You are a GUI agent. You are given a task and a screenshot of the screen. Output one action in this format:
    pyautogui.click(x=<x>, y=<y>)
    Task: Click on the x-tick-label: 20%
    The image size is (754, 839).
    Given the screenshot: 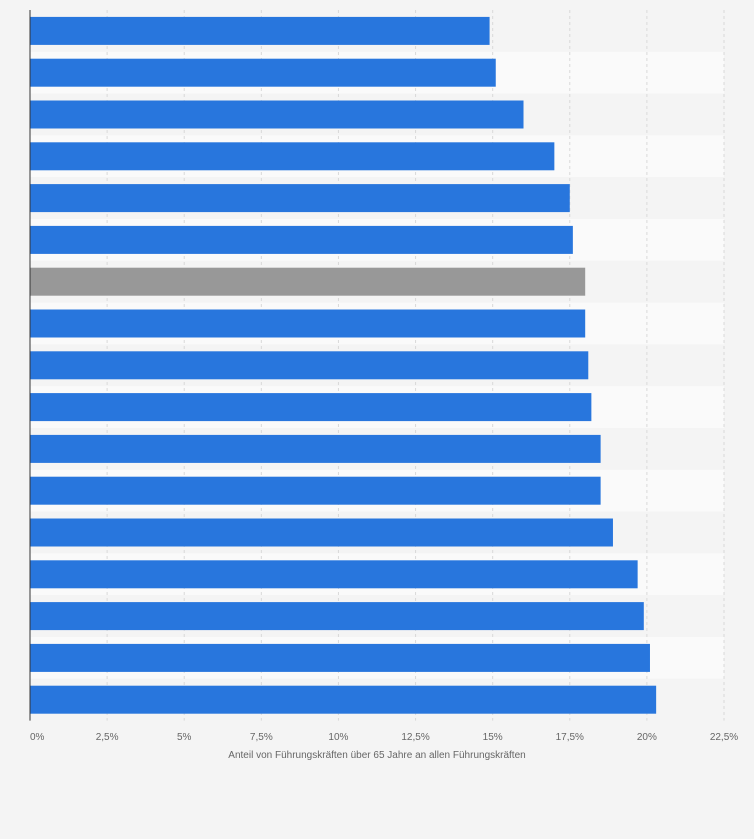 What is the action you would take?
    pyautogui.click(x=647, y=737)
    